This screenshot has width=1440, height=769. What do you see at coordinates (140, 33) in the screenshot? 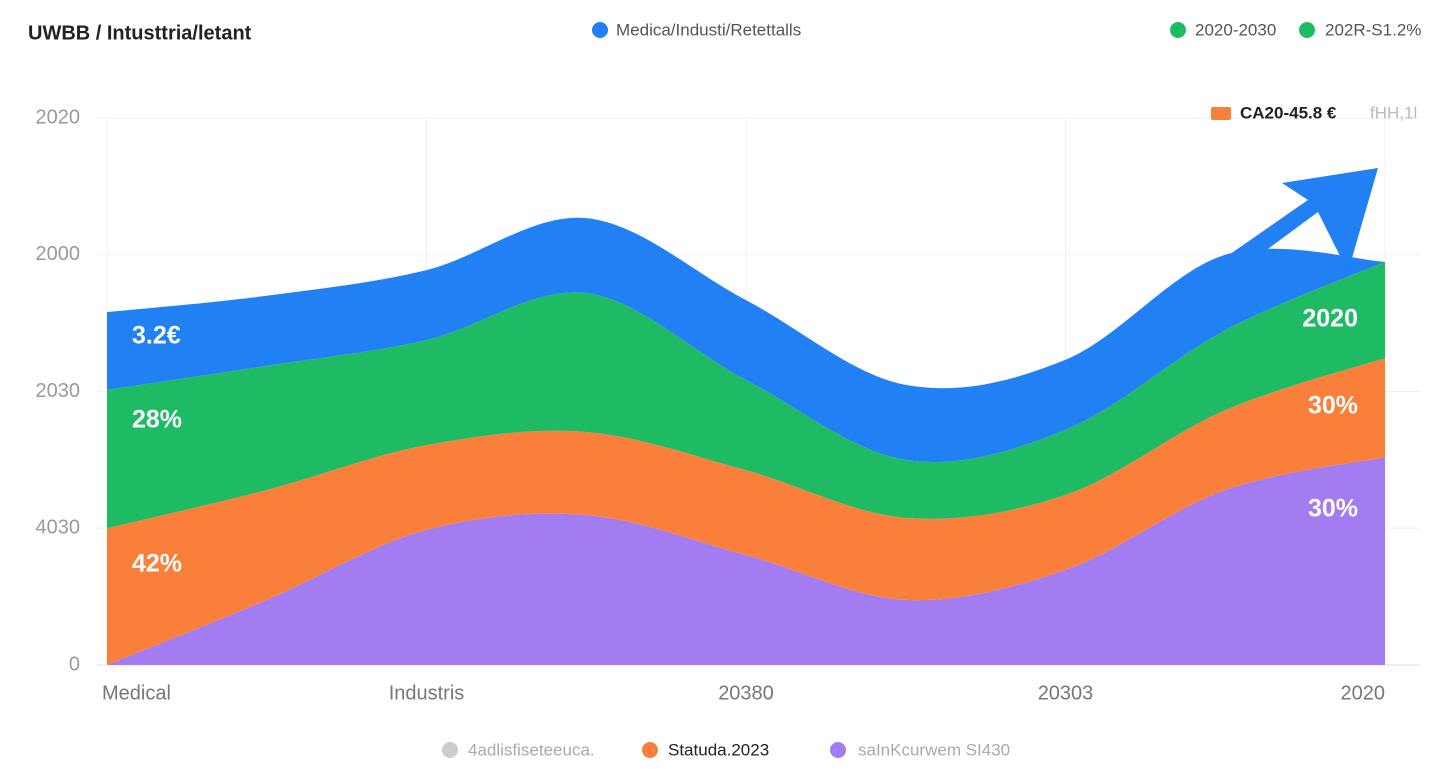
I see `chart-title: UWBB / Intusttria/letant` at bounding box center [140, 33].